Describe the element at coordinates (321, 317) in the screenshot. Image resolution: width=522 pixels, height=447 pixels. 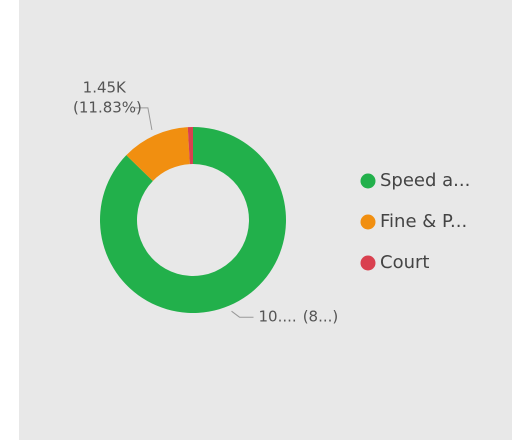
I see `data-label: (8...)` at that location.